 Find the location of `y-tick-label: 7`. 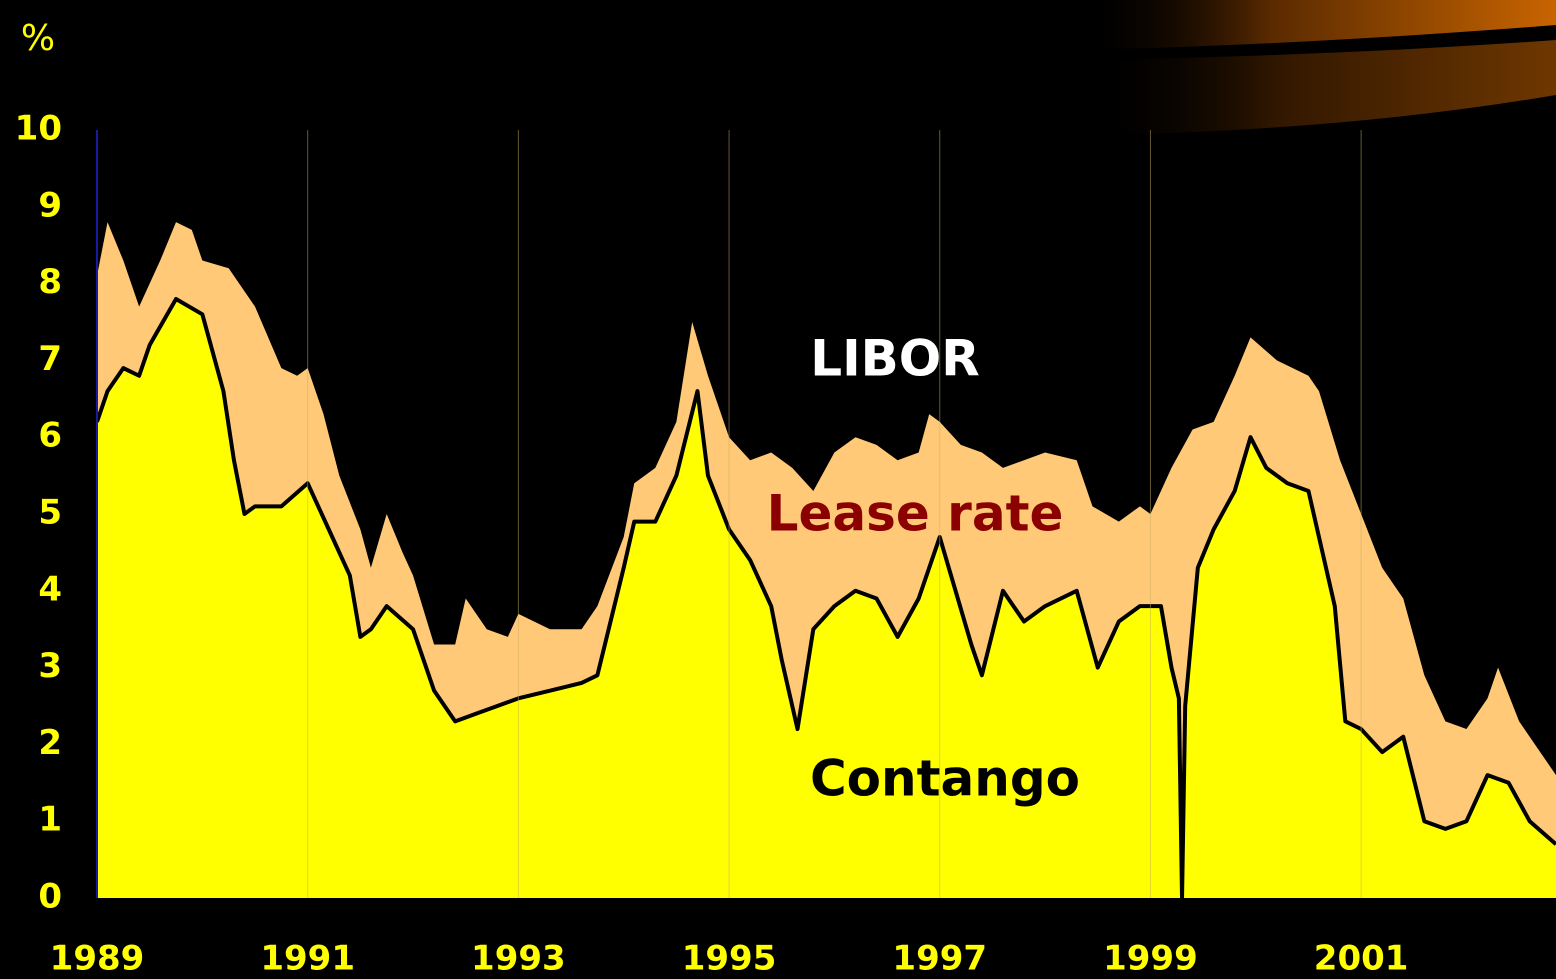

y-tick-label: 7 is located at coordinates (50, 359).